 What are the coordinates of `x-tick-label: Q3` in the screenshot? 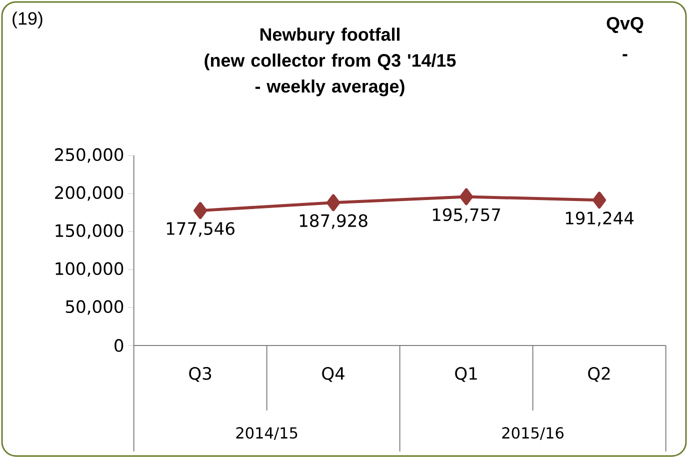 It's located at (200, 374).